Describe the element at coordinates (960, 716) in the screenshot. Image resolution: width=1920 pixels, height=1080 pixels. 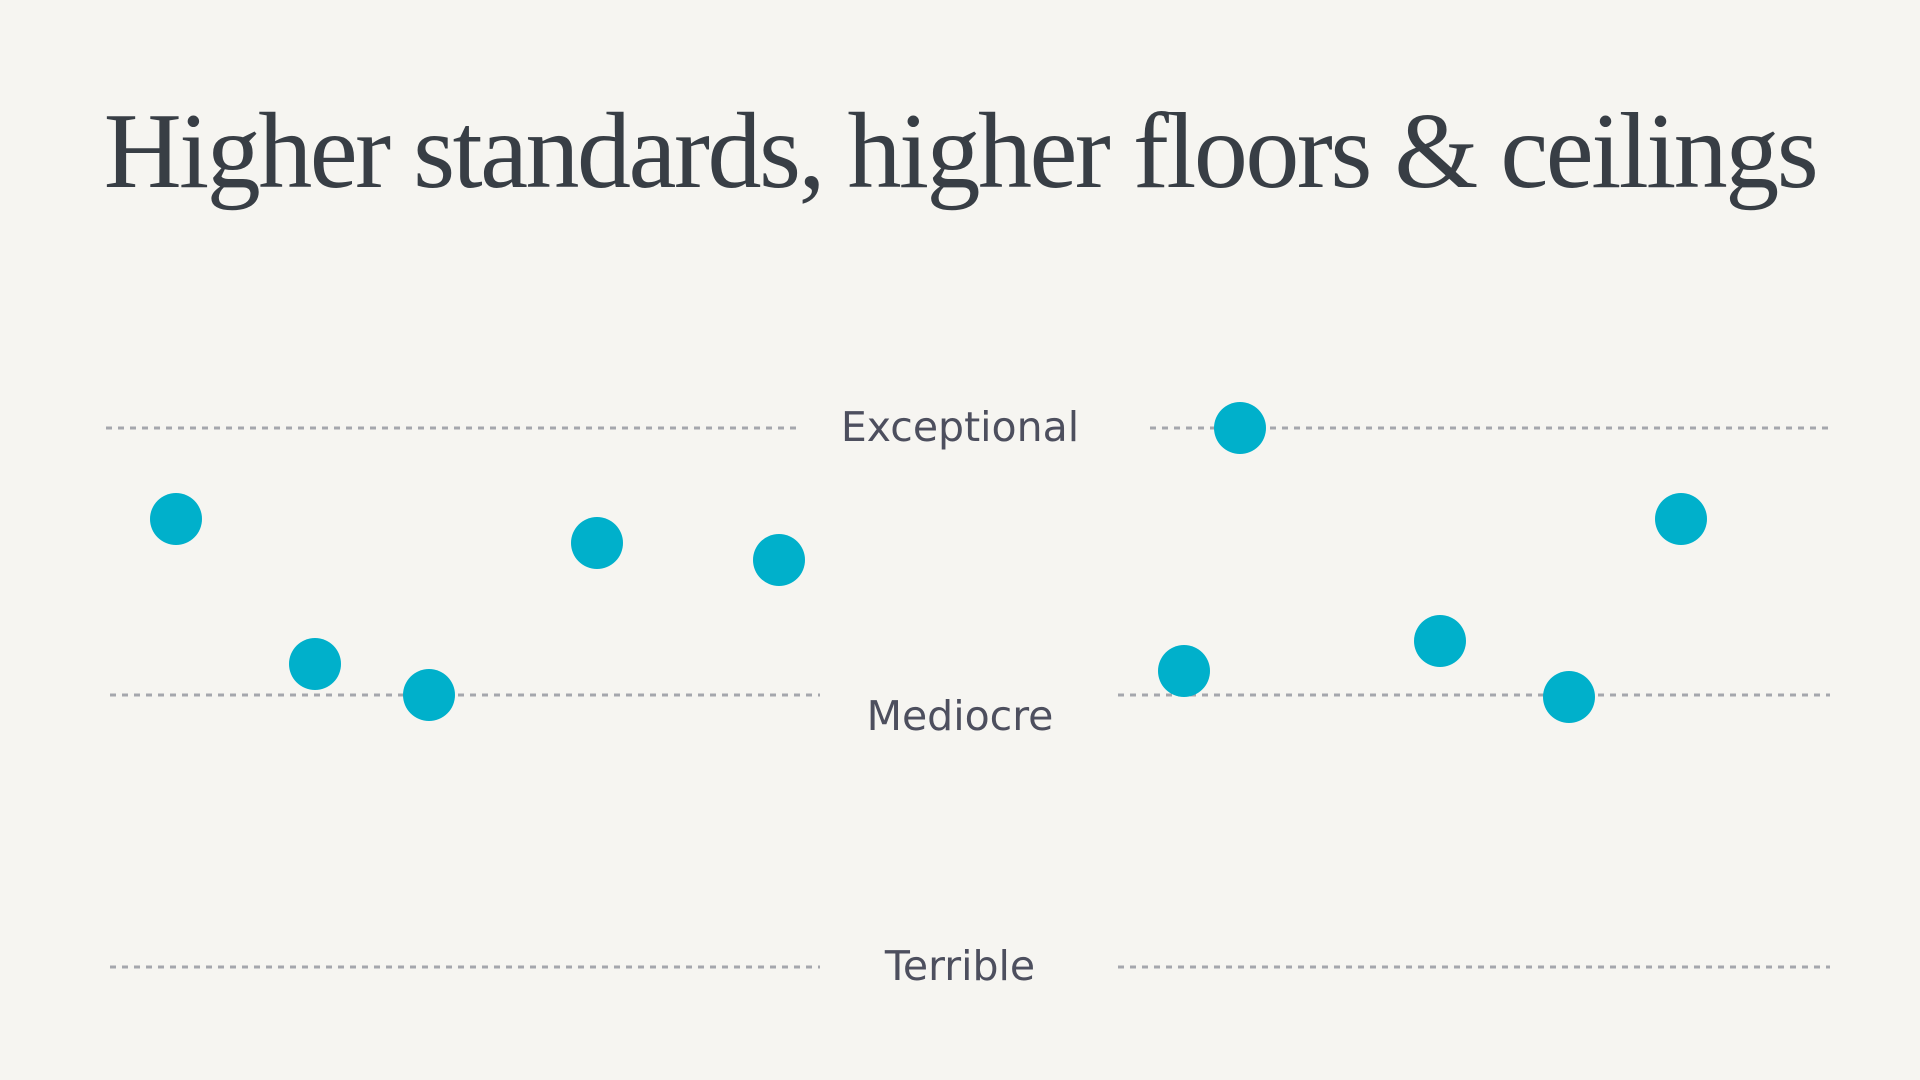
I see `mediocre-label: Mediocre` at that location.